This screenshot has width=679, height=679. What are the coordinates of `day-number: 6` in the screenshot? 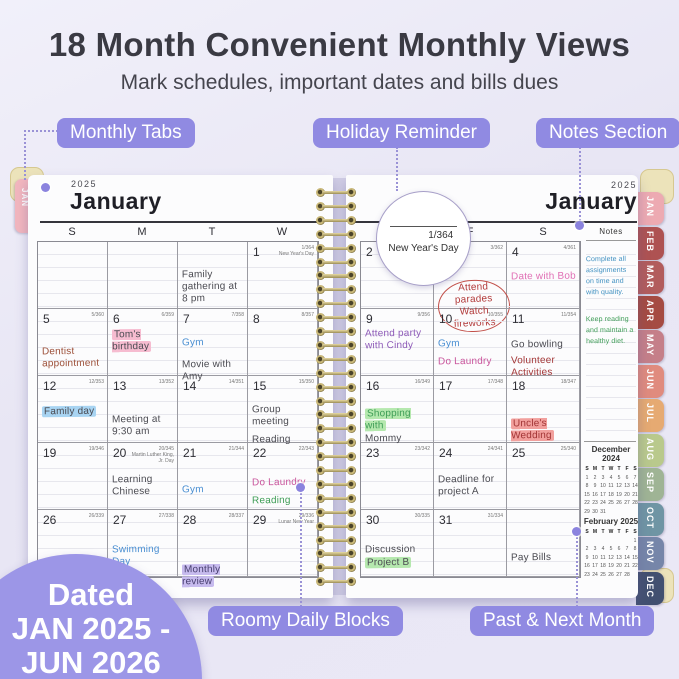 It's located at (116, 319).